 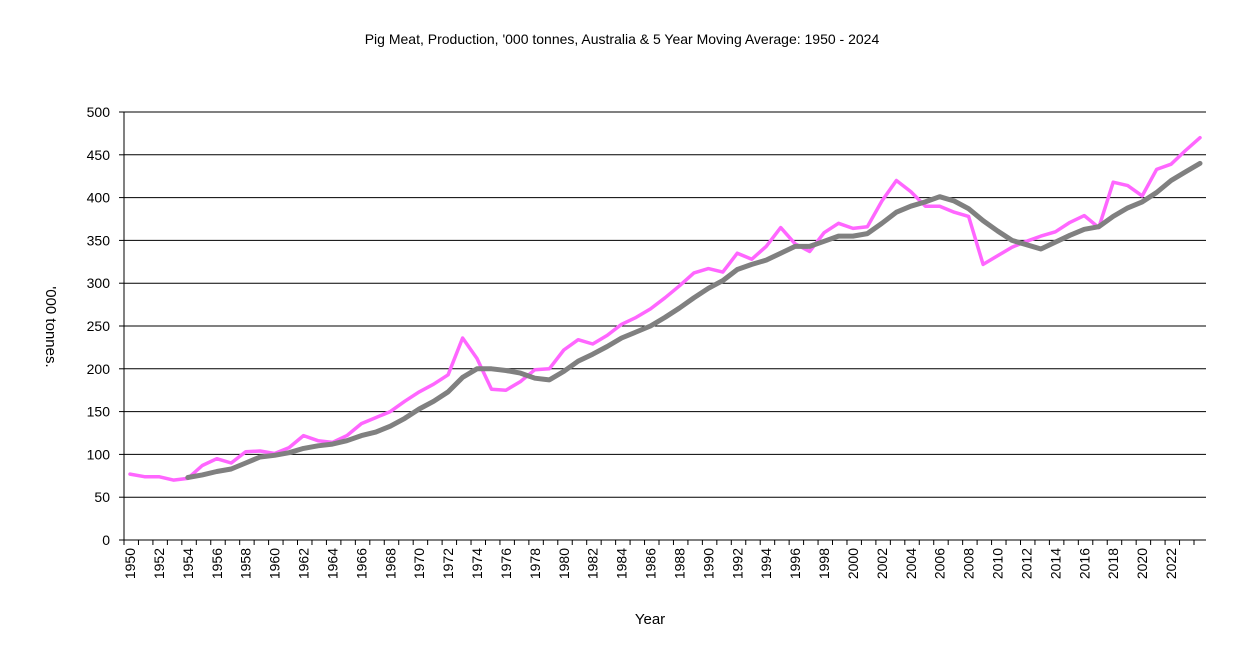 I want to click on x-tick-label: 1982, so click(x=593, y=563).